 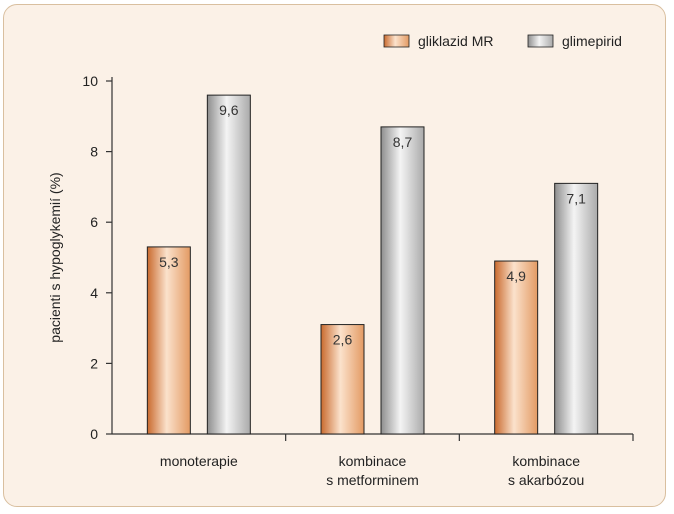 I want to click on x-category-label: s akarbózou, so click(x=546, y=480).